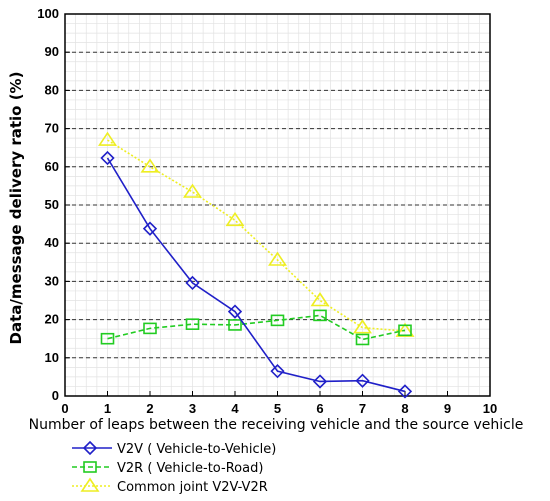  What do you see at coordinates (52, 128) in the screenshot?
I see `y-tick-label: 70` at bounding box center [52, 128].